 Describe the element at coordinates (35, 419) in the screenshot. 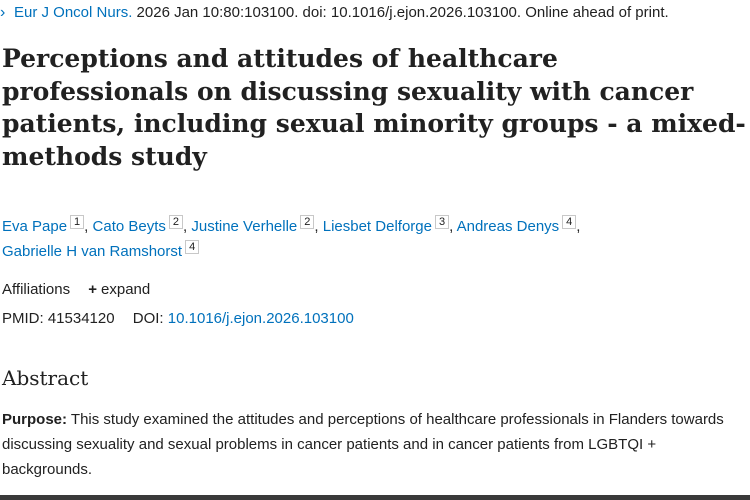

I see `purpose-label: Purpose:` at that location.